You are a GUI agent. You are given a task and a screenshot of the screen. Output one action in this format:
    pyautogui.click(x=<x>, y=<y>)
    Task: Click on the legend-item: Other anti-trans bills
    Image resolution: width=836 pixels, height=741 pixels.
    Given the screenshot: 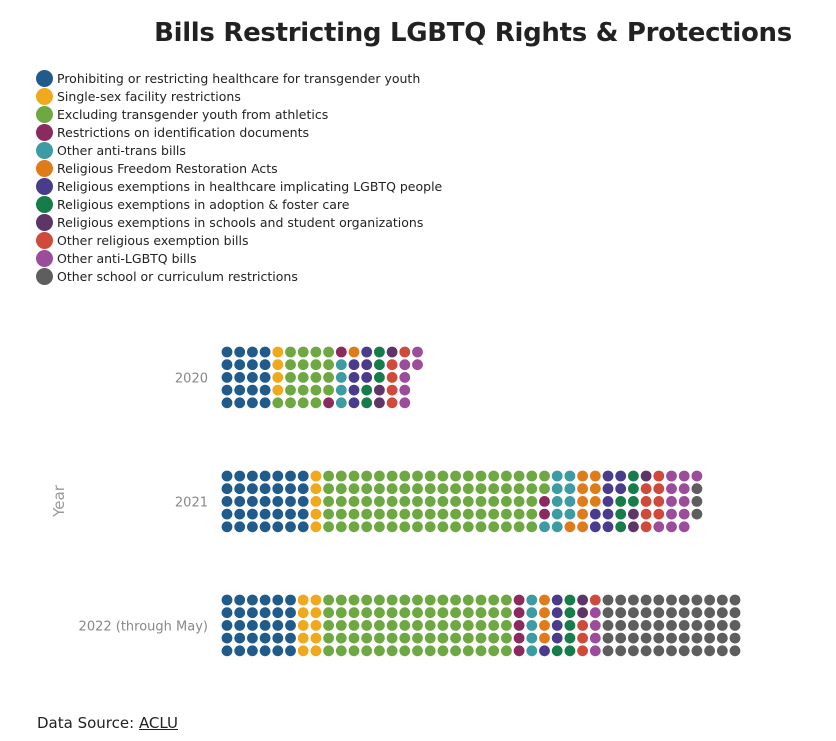 What is the action you would take?
    pyautogui.click(x=239, y=150)
    